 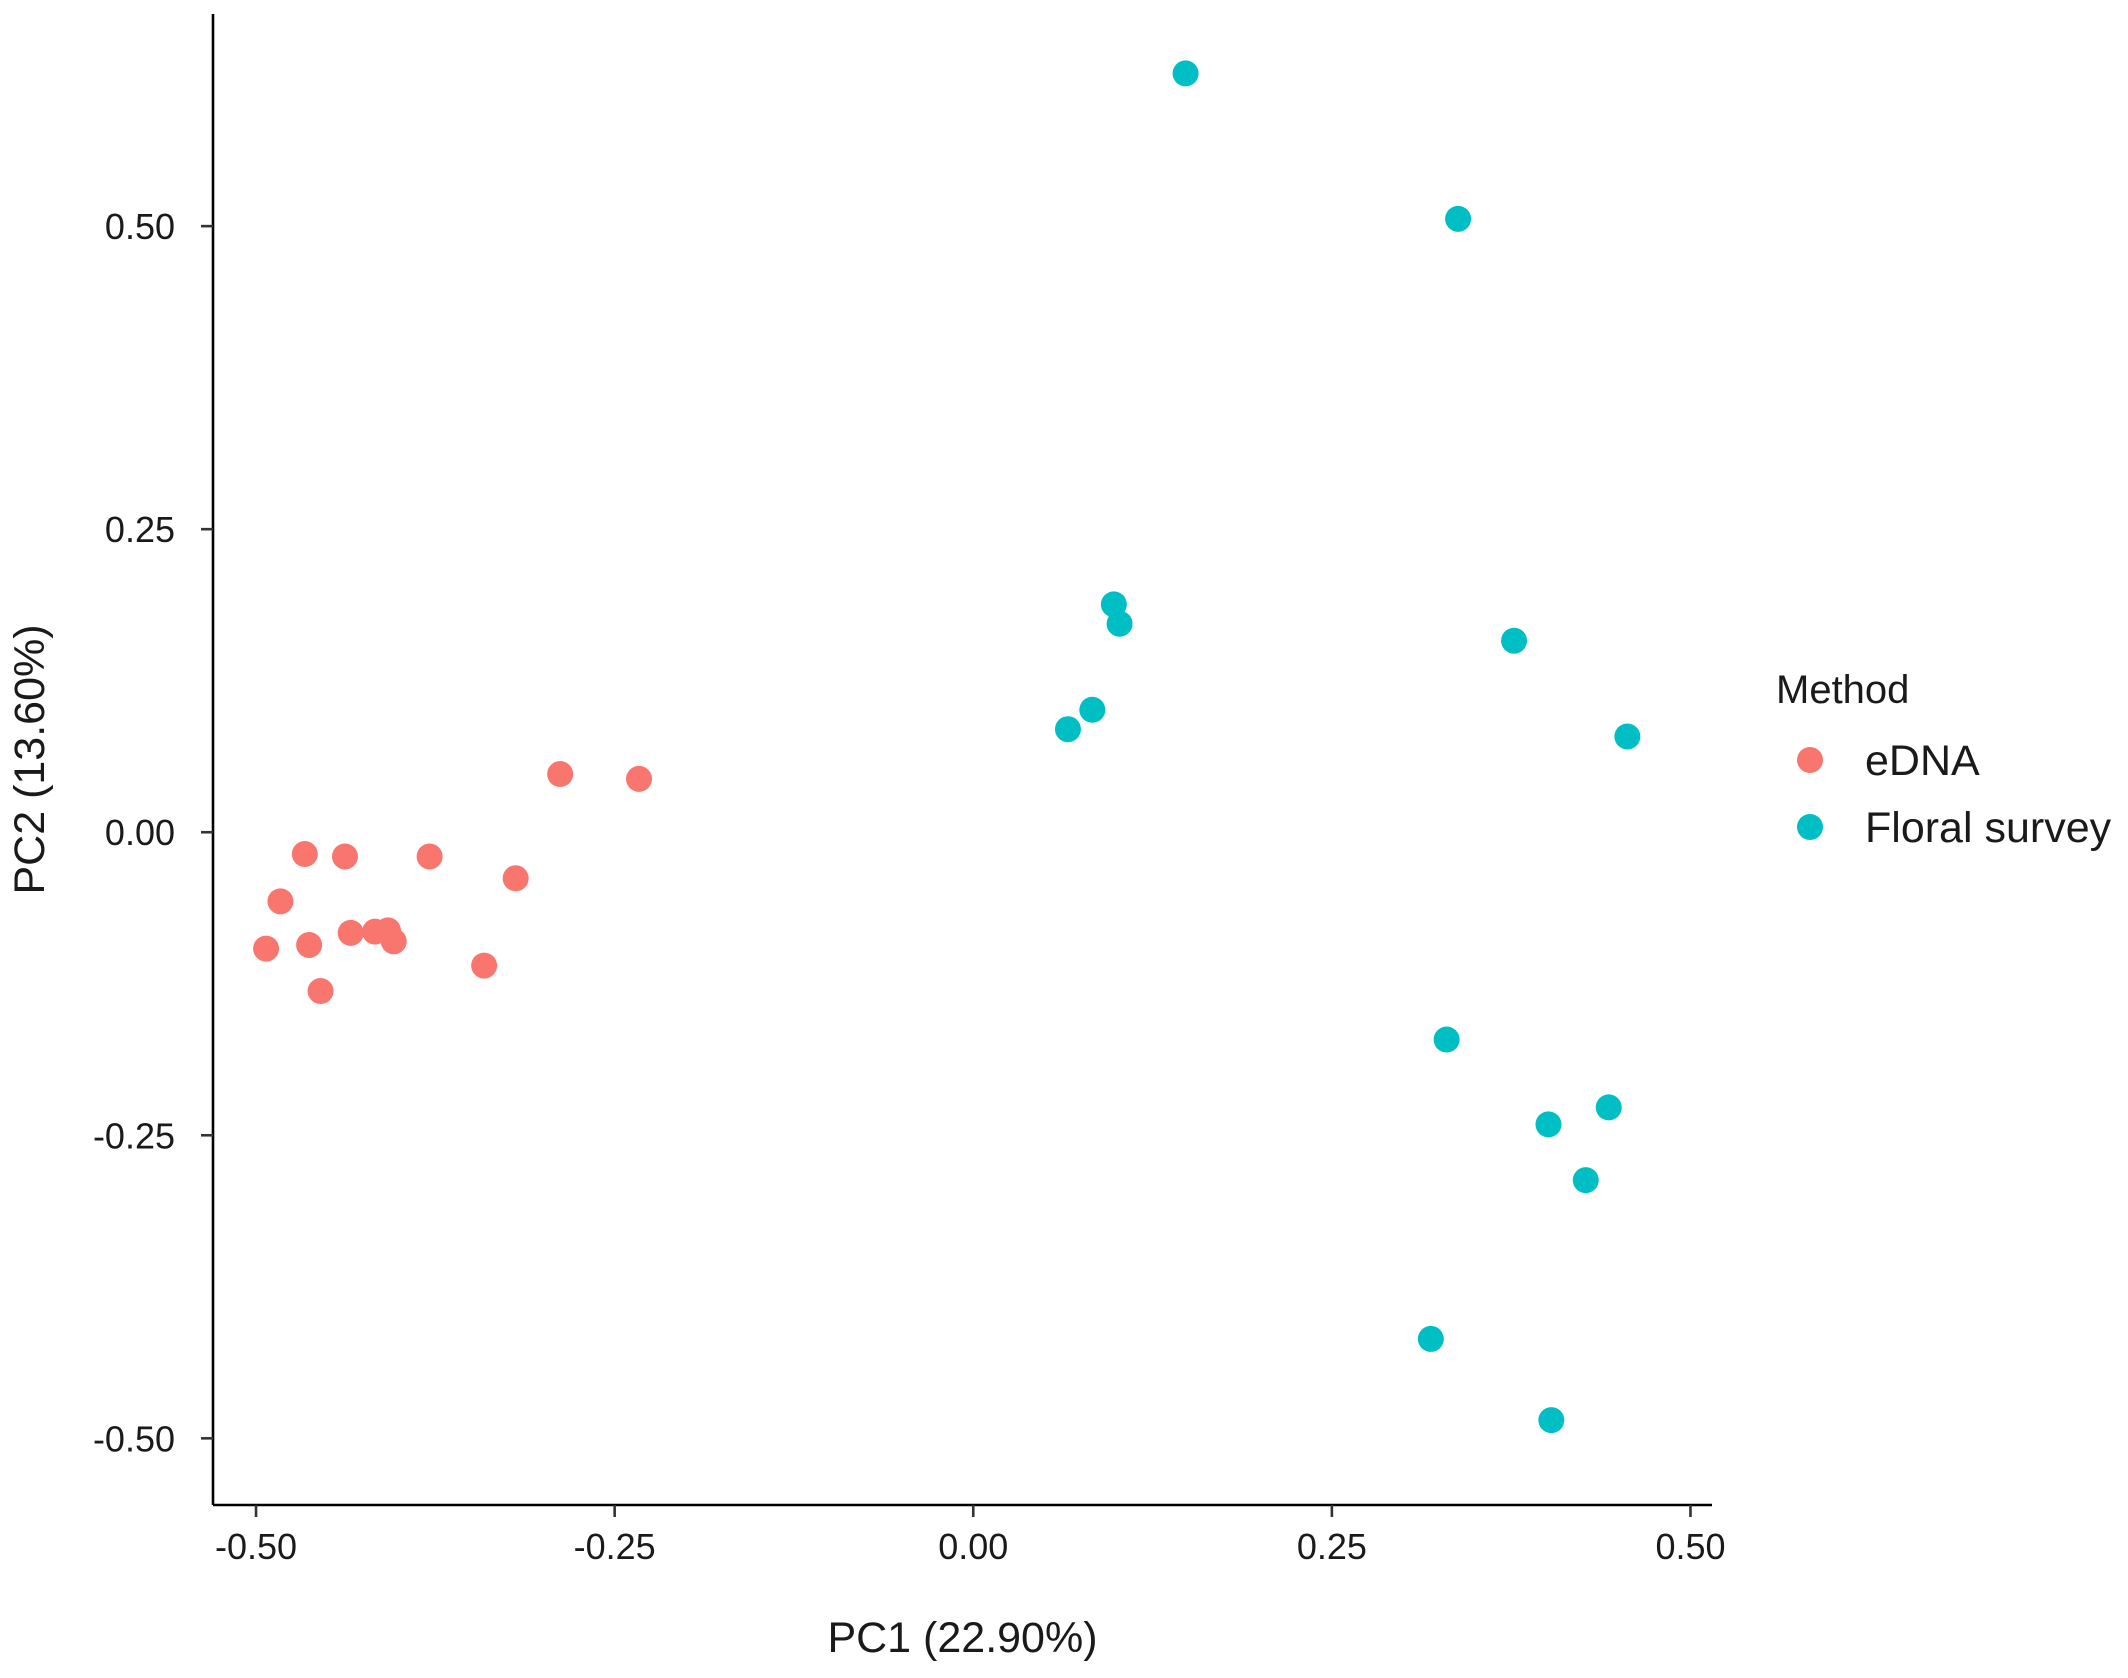 I want to click on legend: Method eDNA Floral survey, so click(x=1944, y=760).